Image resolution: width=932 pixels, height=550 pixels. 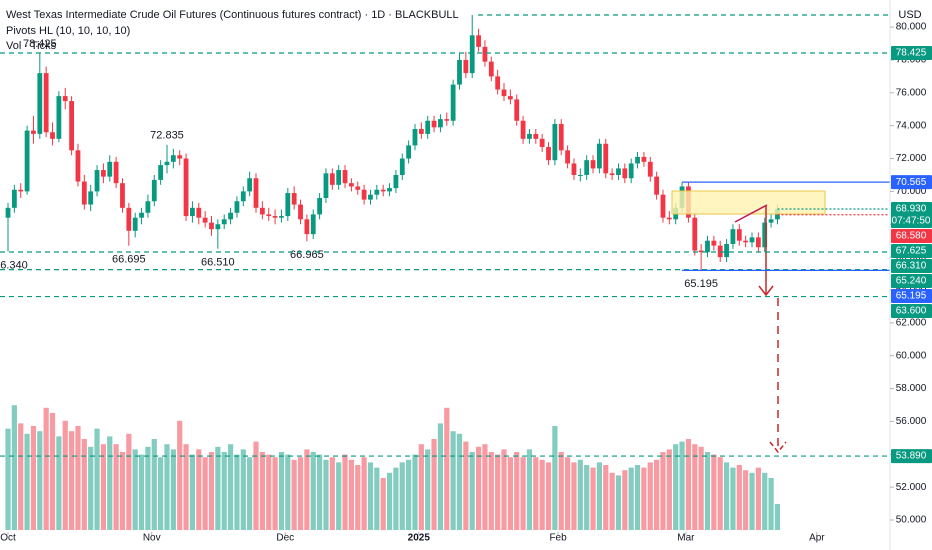 I want to click on price-badge-label: 67.625, so click(x=911, y=251).